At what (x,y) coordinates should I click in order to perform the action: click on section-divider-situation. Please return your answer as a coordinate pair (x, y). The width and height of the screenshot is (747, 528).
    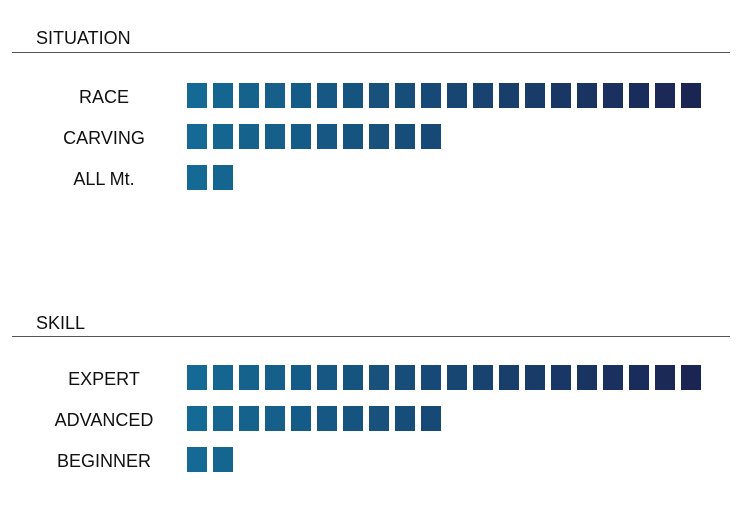
    Looking at the image, I should click on (371, 52).